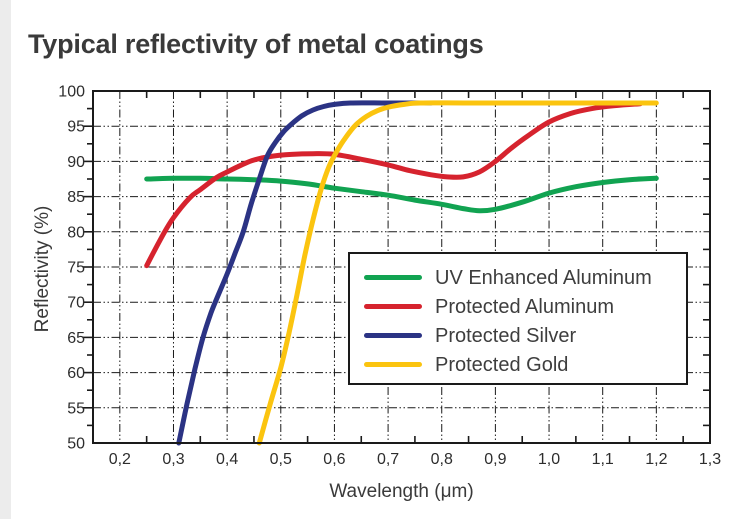 This screenshot has width=745, height=519. I want to click on x-tick-label: 1,2, so click(656, 459).